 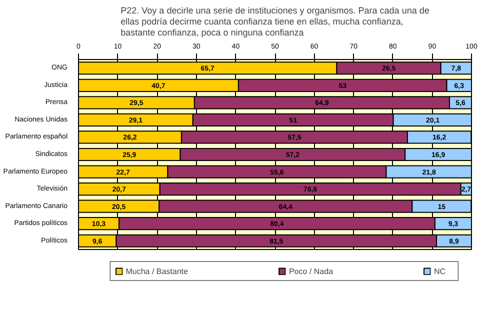 What do you see at coordinates (157, 271) in the screenshot?
I see `legend-label: Mucha / Bastante` at bounding box center [157, 271].